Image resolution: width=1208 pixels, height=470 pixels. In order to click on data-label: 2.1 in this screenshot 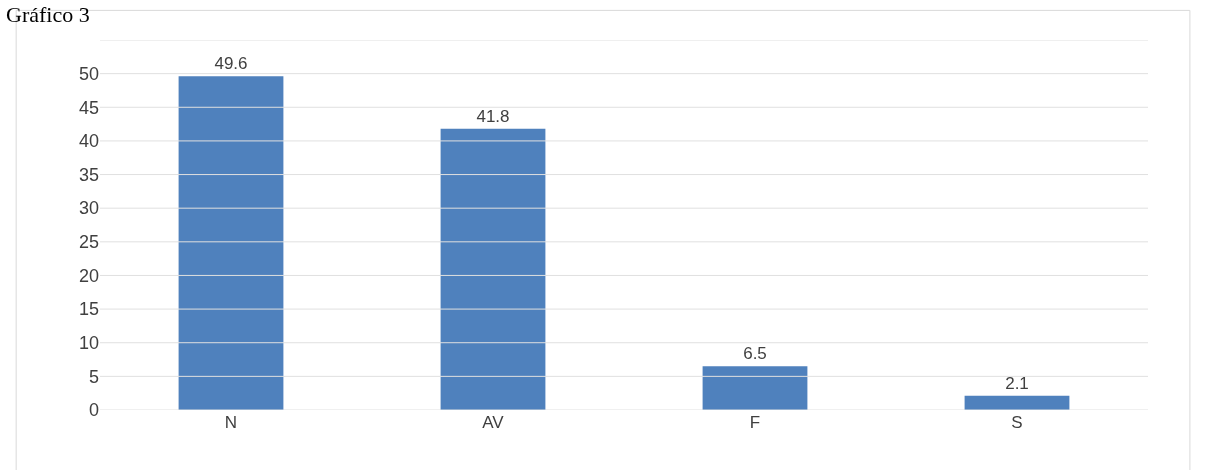, I will do `click(1017, 383)`.